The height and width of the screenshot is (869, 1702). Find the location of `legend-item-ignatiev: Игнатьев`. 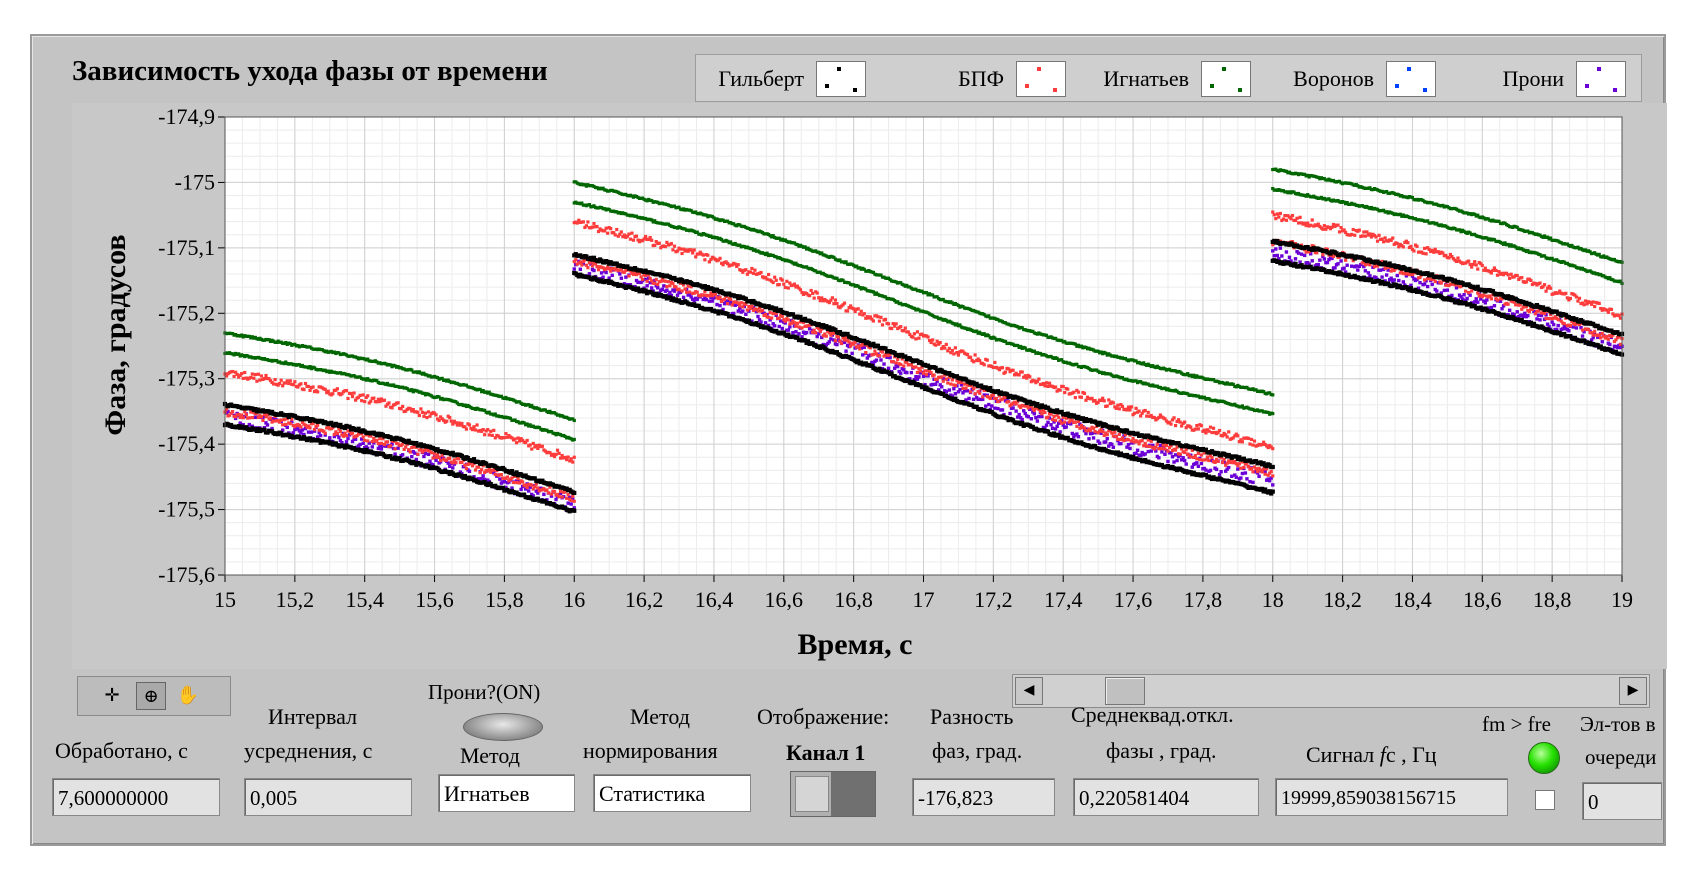

legend-item-ignatiev: Игнатьев is located at coordinates (1161, 79).